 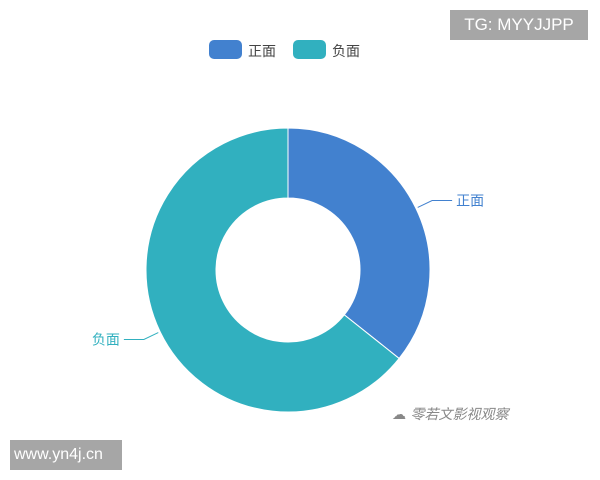 I want to click on watermark: ☁ 零若文影视观察, so click(x=450, y=414).